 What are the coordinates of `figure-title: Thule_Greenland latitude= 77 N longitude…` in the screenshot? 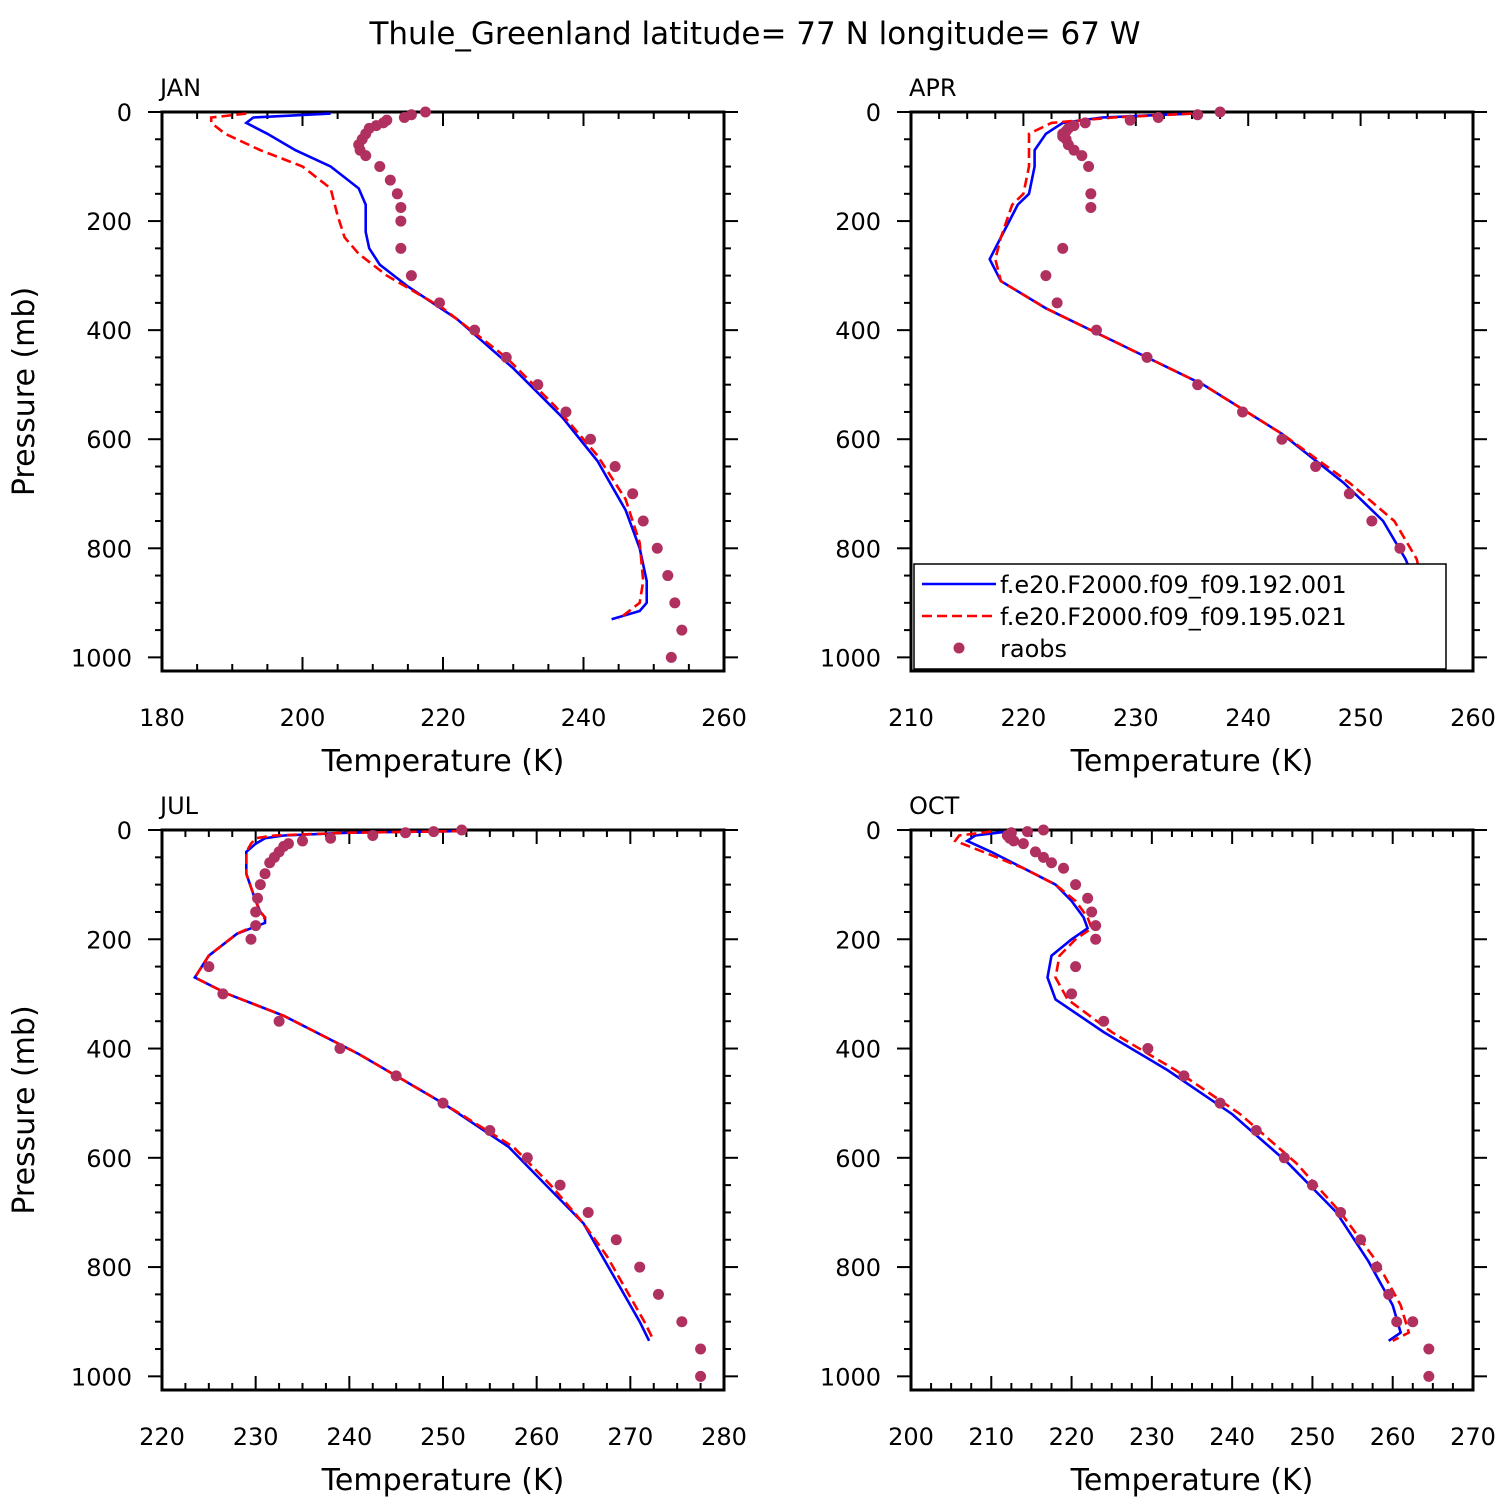 It's located at (754, 34).